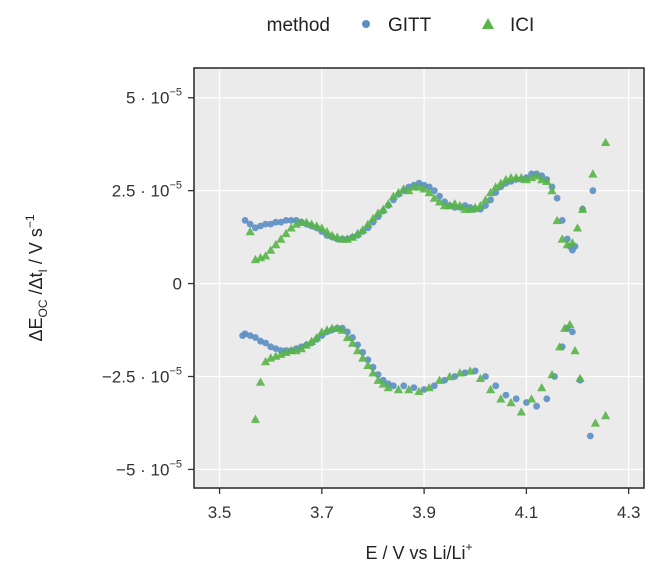 This screenshot has width=667, height=584. What do you see at coordinates (147, 190) in the screenshot?
I see `y-tick-label: 2.5 · 10⁻⁵` at bounding box center [147, 190].